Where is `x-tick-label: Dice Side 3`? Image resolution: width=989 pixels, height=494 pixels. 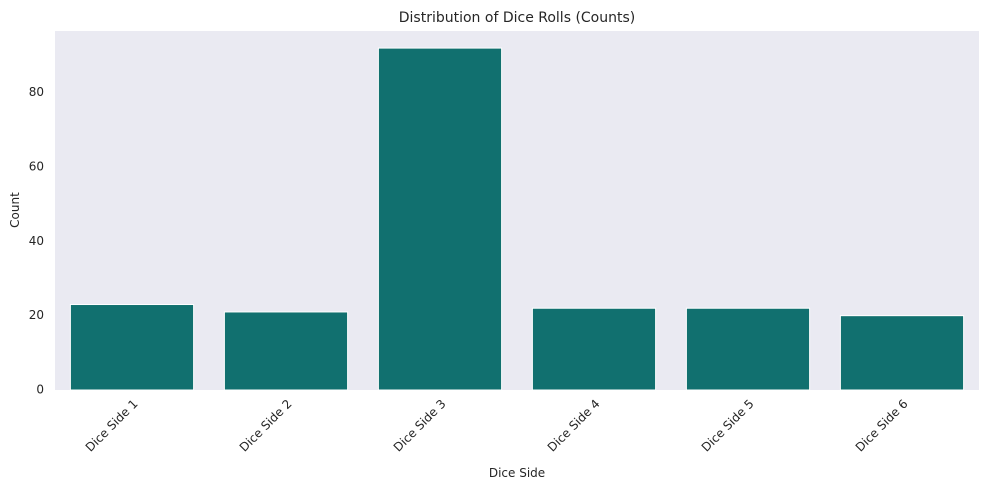 x-tick-label: Dice Side 3 is located at coordinates (420, 426).